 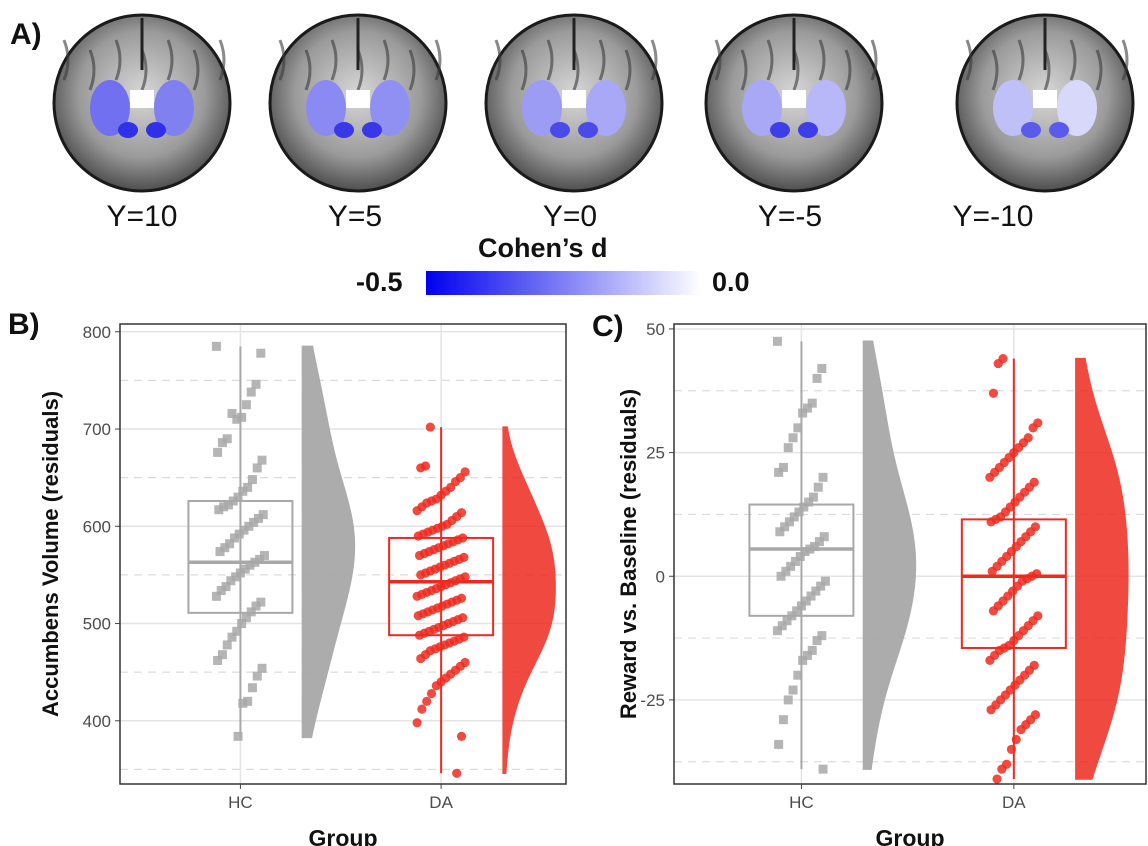 I want to click on panel-a-label: A), so click(x=26, y=34).